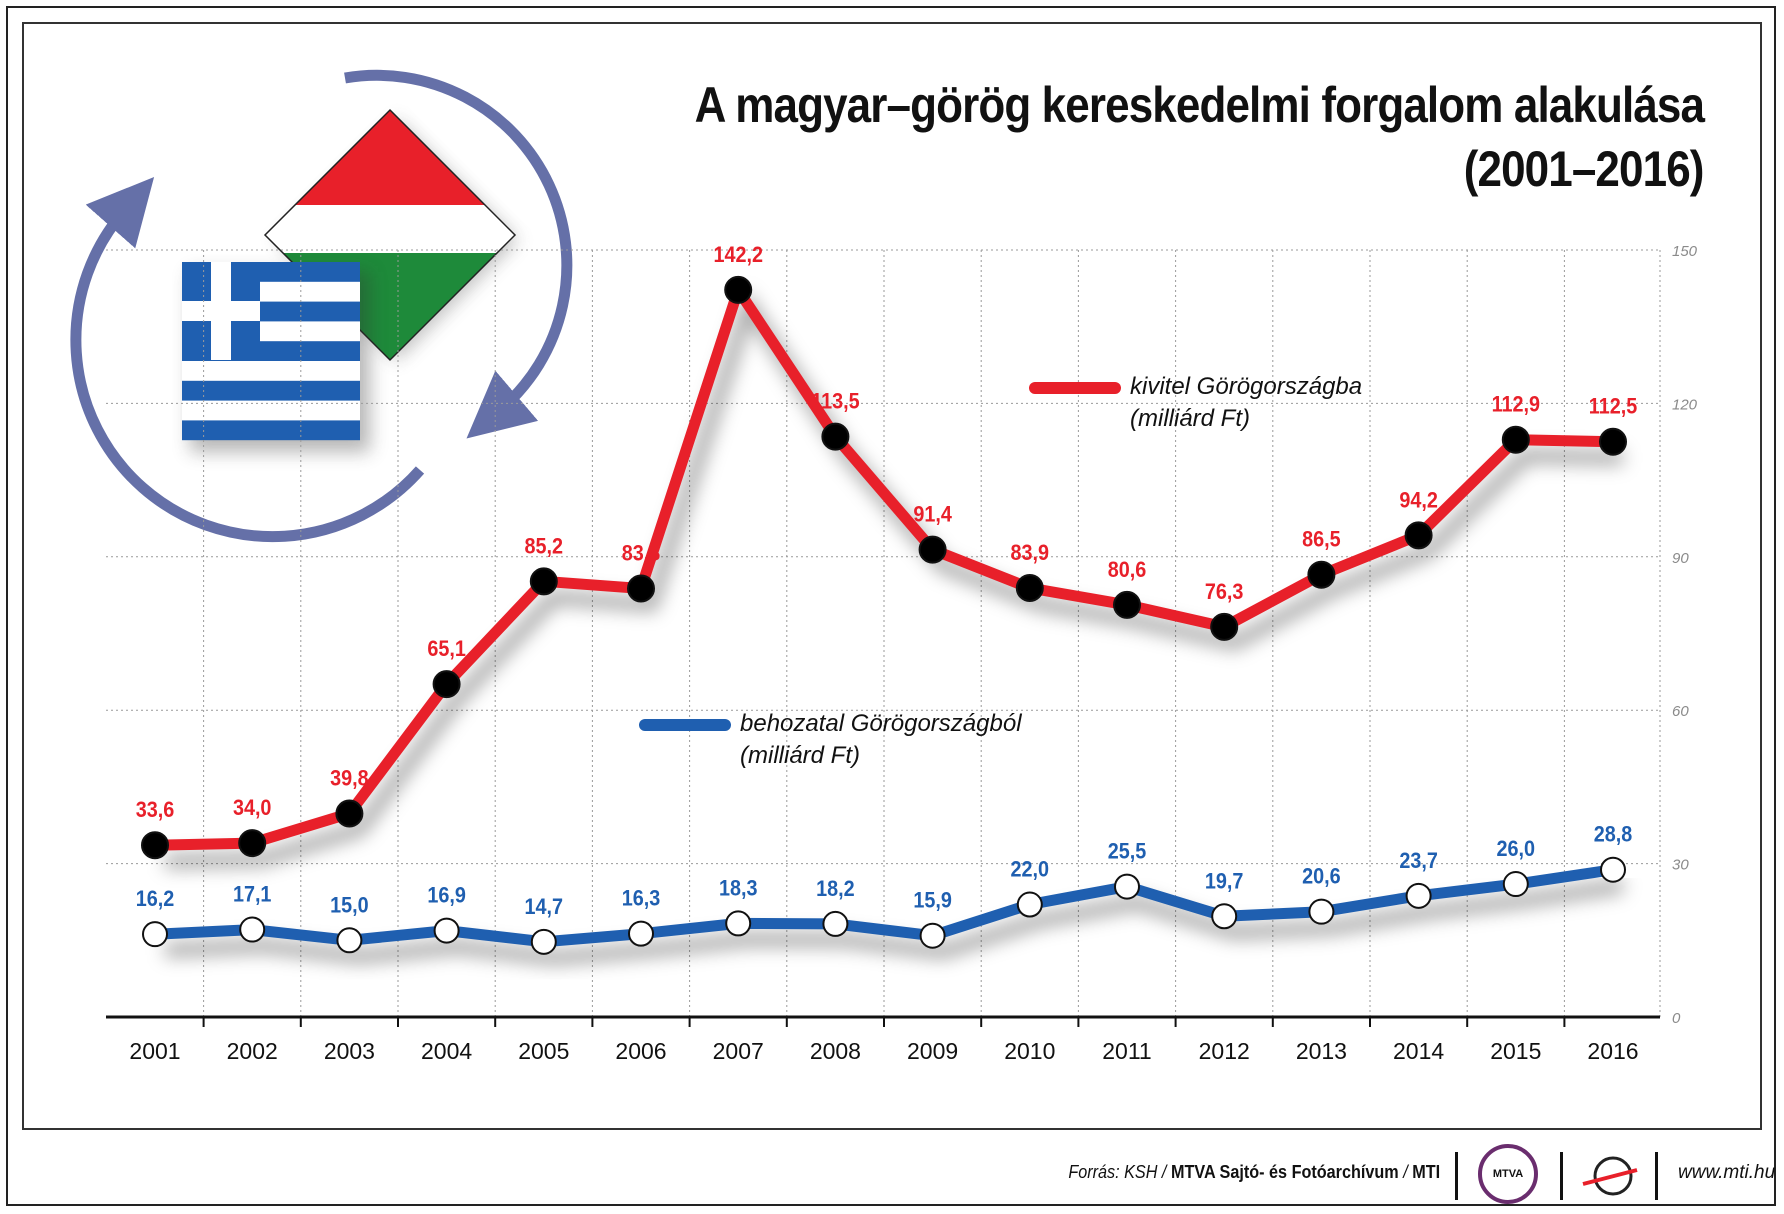 The width and height of the screenshot is (1784, 1214). Describe the element at coordinates (349, 905) in the screenshot. I see `data-label: 15,0` at that location.